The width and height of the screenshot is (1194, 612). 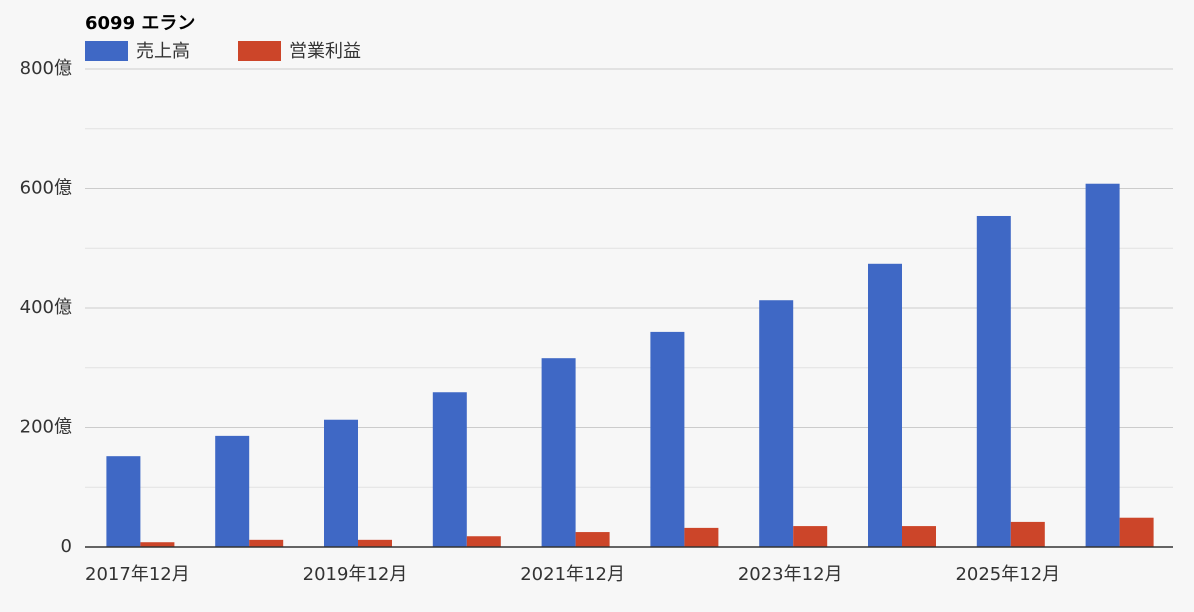 What do you see at coordinates (46, 188) in the screenshot?
I see `y-tick-label: 600億` at bounding box center [46, 188].